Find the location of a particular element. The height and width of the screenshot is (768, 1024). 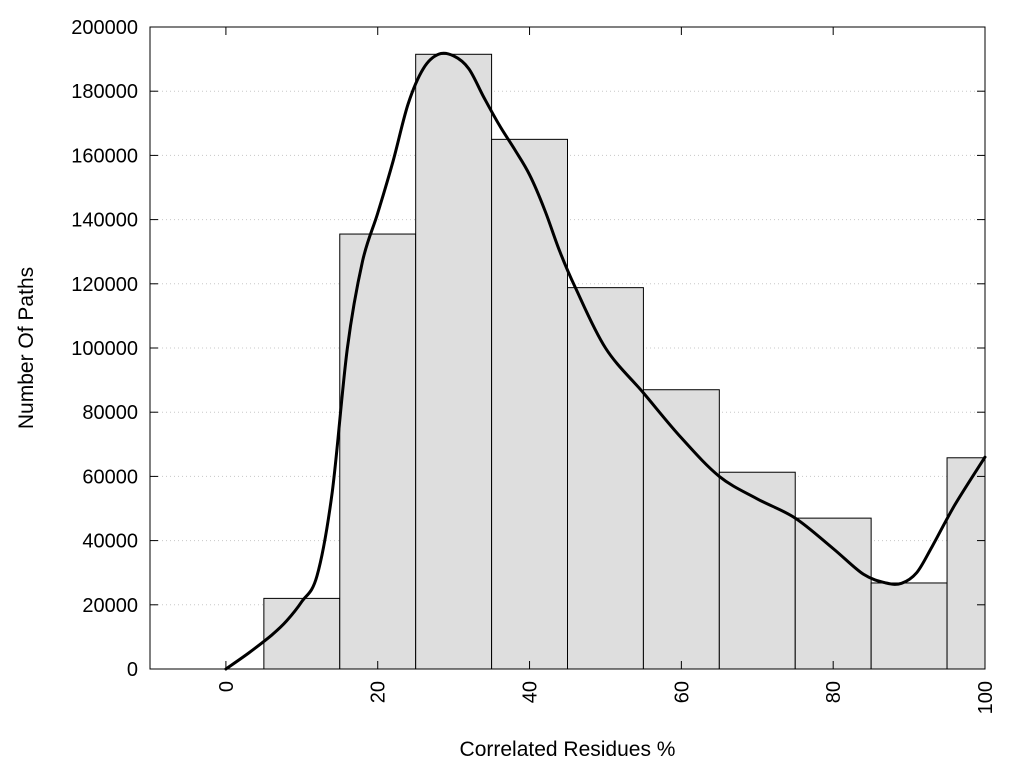

x-tick-label: 100 is located at coordinates (986, 697).